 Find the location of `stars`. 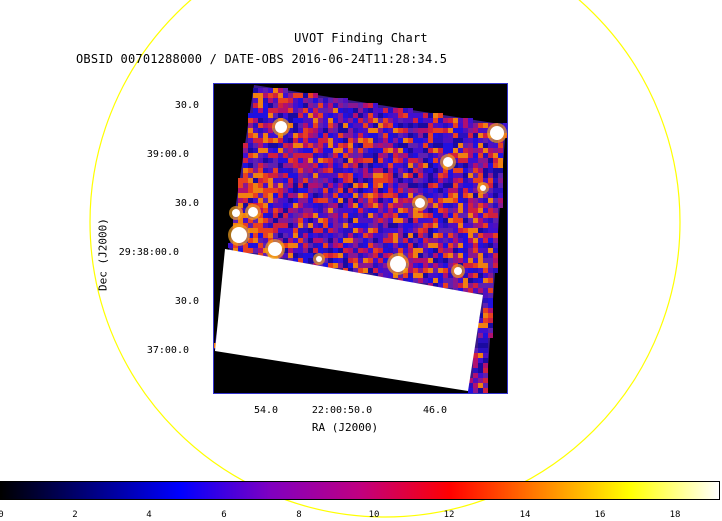

stars is located at coordinates (367, 198).